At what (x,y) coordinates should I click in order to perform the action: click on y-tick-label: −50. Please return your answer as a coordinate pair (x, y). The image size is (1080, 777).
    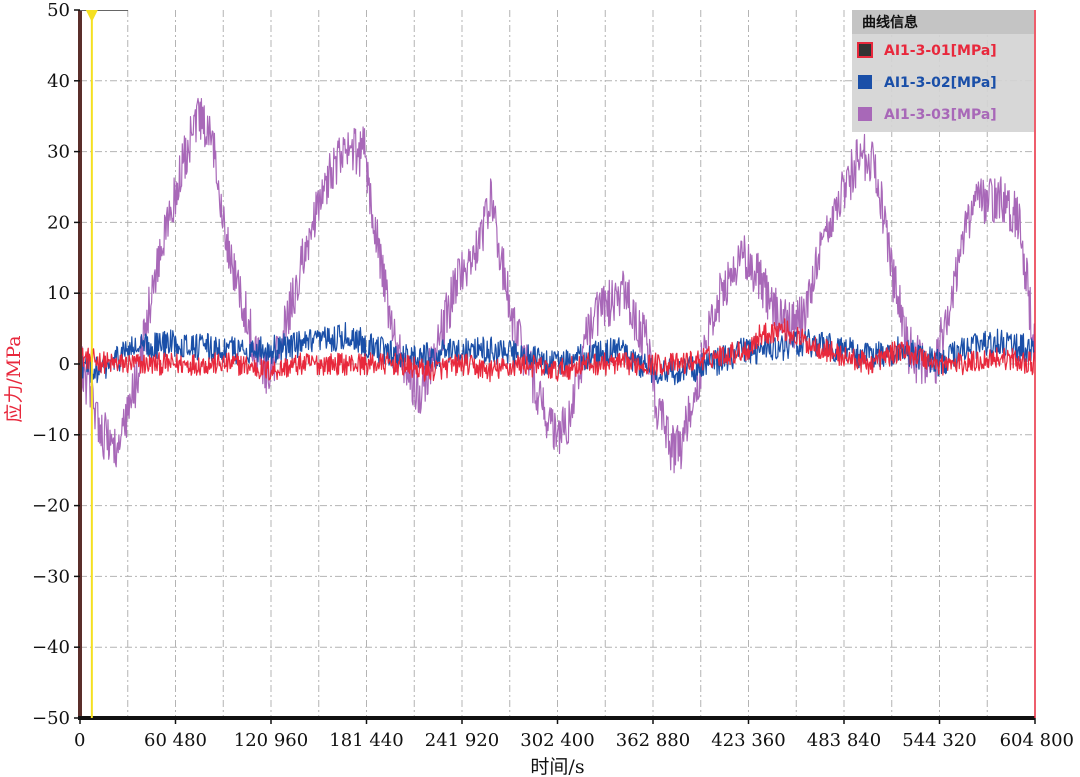
    Looking at the image, I should click on (51, 718).